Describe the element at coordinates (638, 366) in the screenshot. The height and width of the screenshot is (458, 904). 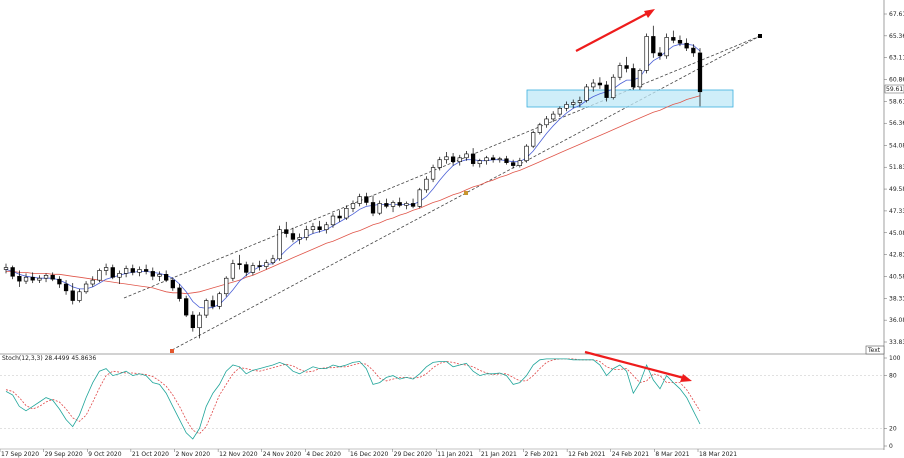
I see `stochastic-arrow` at that location.